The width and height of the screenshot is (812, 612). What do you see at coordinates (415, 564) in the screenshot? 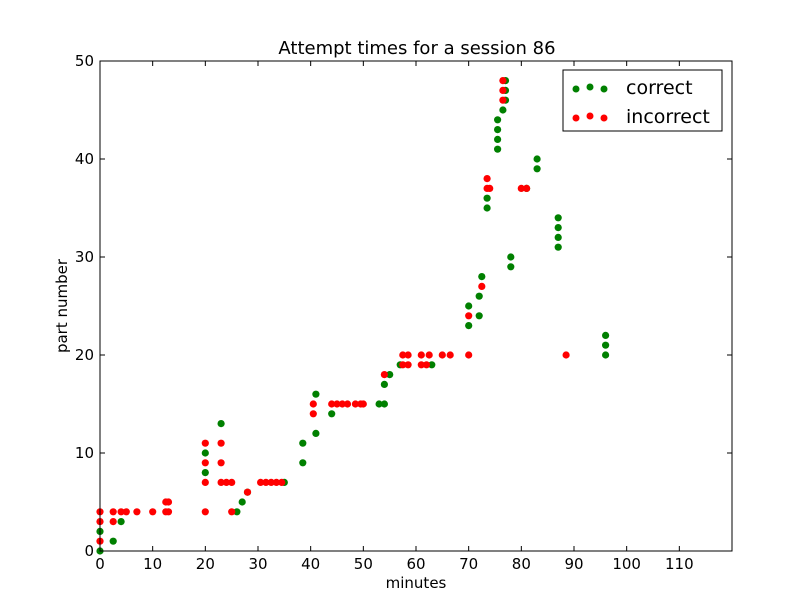
I see `x-tick-label: 60` at bounding box center [415, 564].